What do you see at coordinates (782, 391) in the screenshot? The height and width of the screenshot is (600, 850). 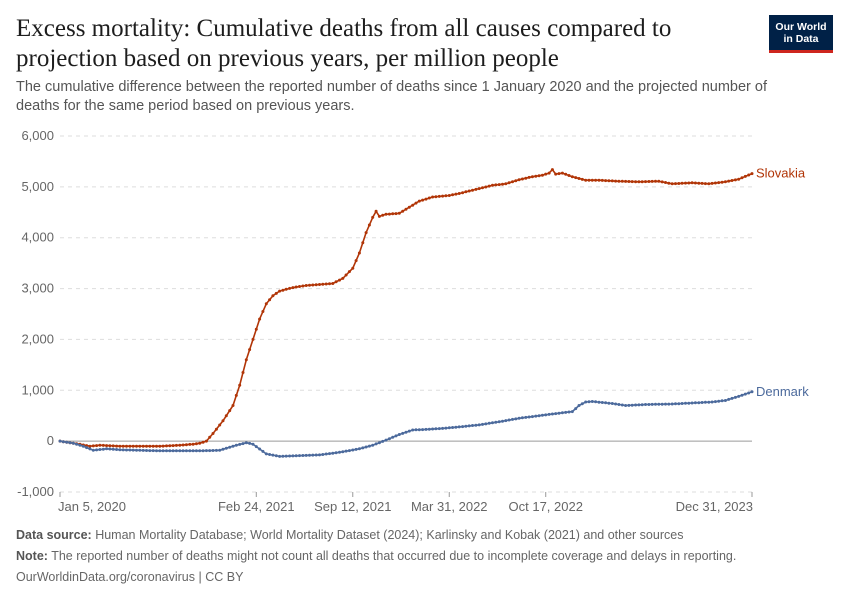 I see `series-label-denmark: Denmark` at bounding box center [782, 391].